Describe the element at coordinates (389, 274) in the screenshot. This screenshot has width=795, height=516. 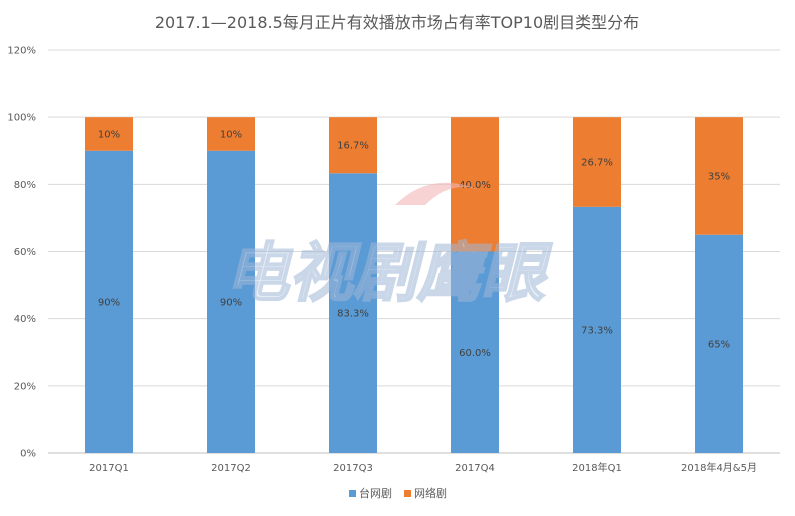
I see `watermark-text: 电视剧鹰眼` at that location.